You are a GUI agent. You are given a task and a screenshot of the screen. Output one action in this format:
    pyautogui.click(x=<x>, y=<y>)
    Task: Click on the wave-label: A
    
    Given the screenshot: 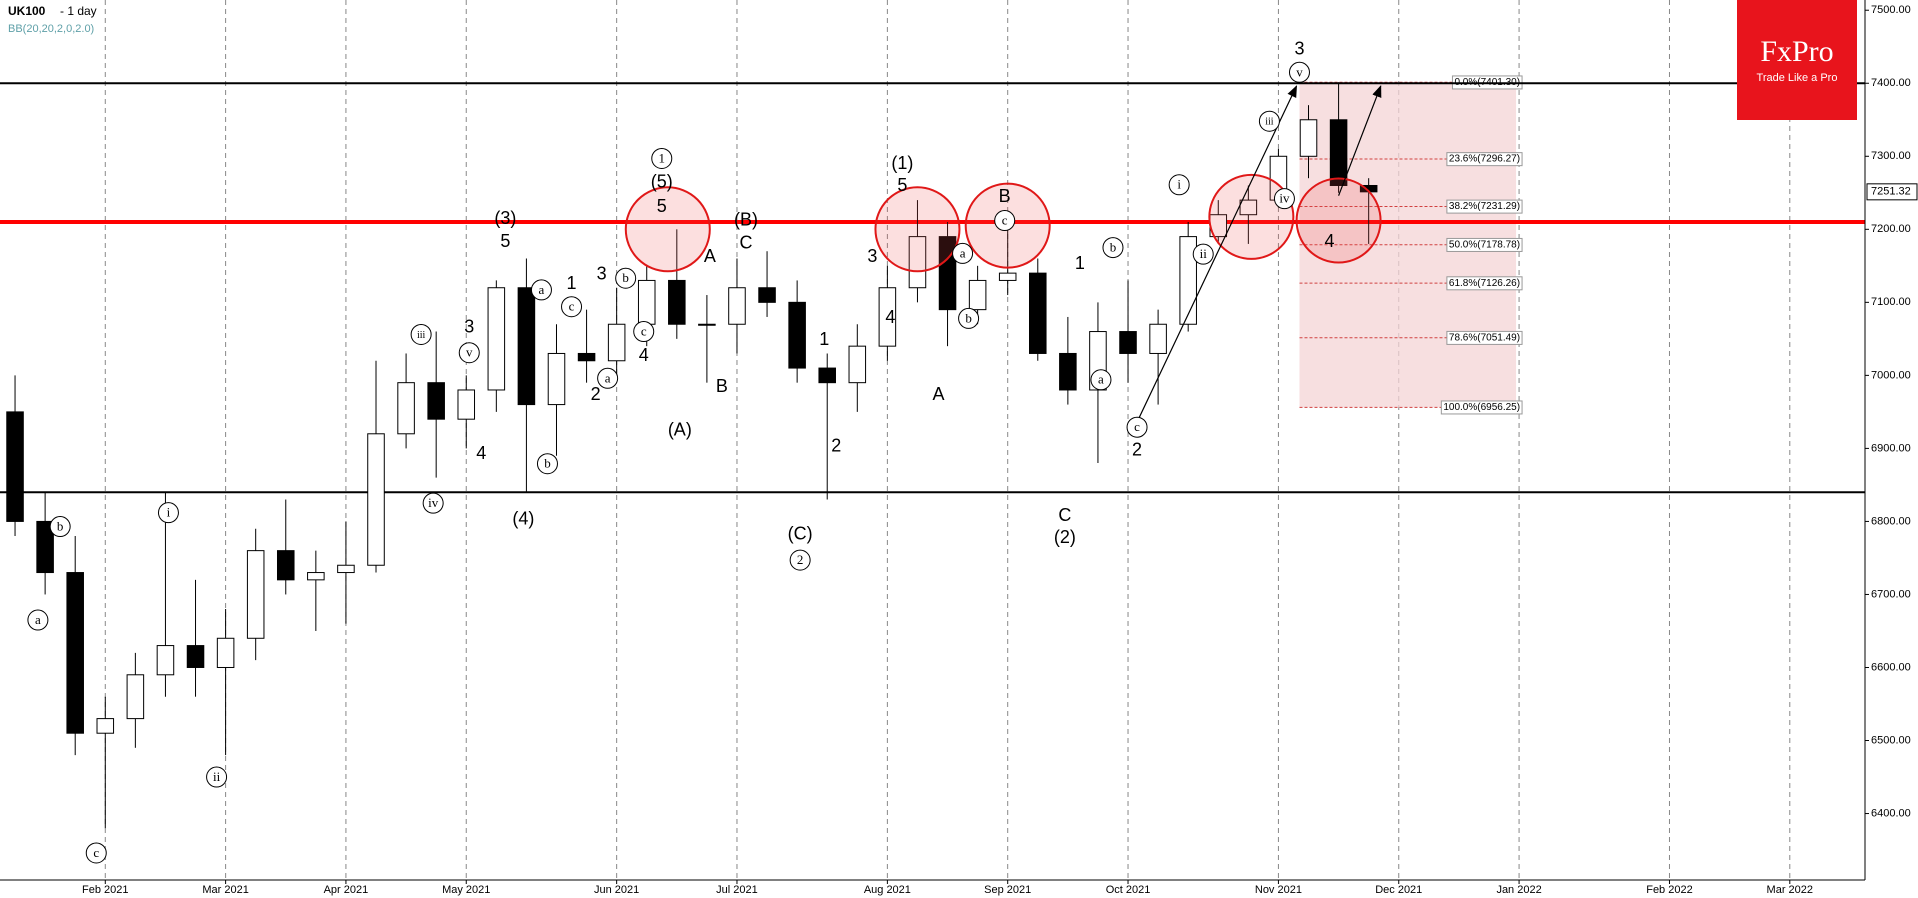 What is the action you would take?
    pyautogui.click(x=939, y=394)
    